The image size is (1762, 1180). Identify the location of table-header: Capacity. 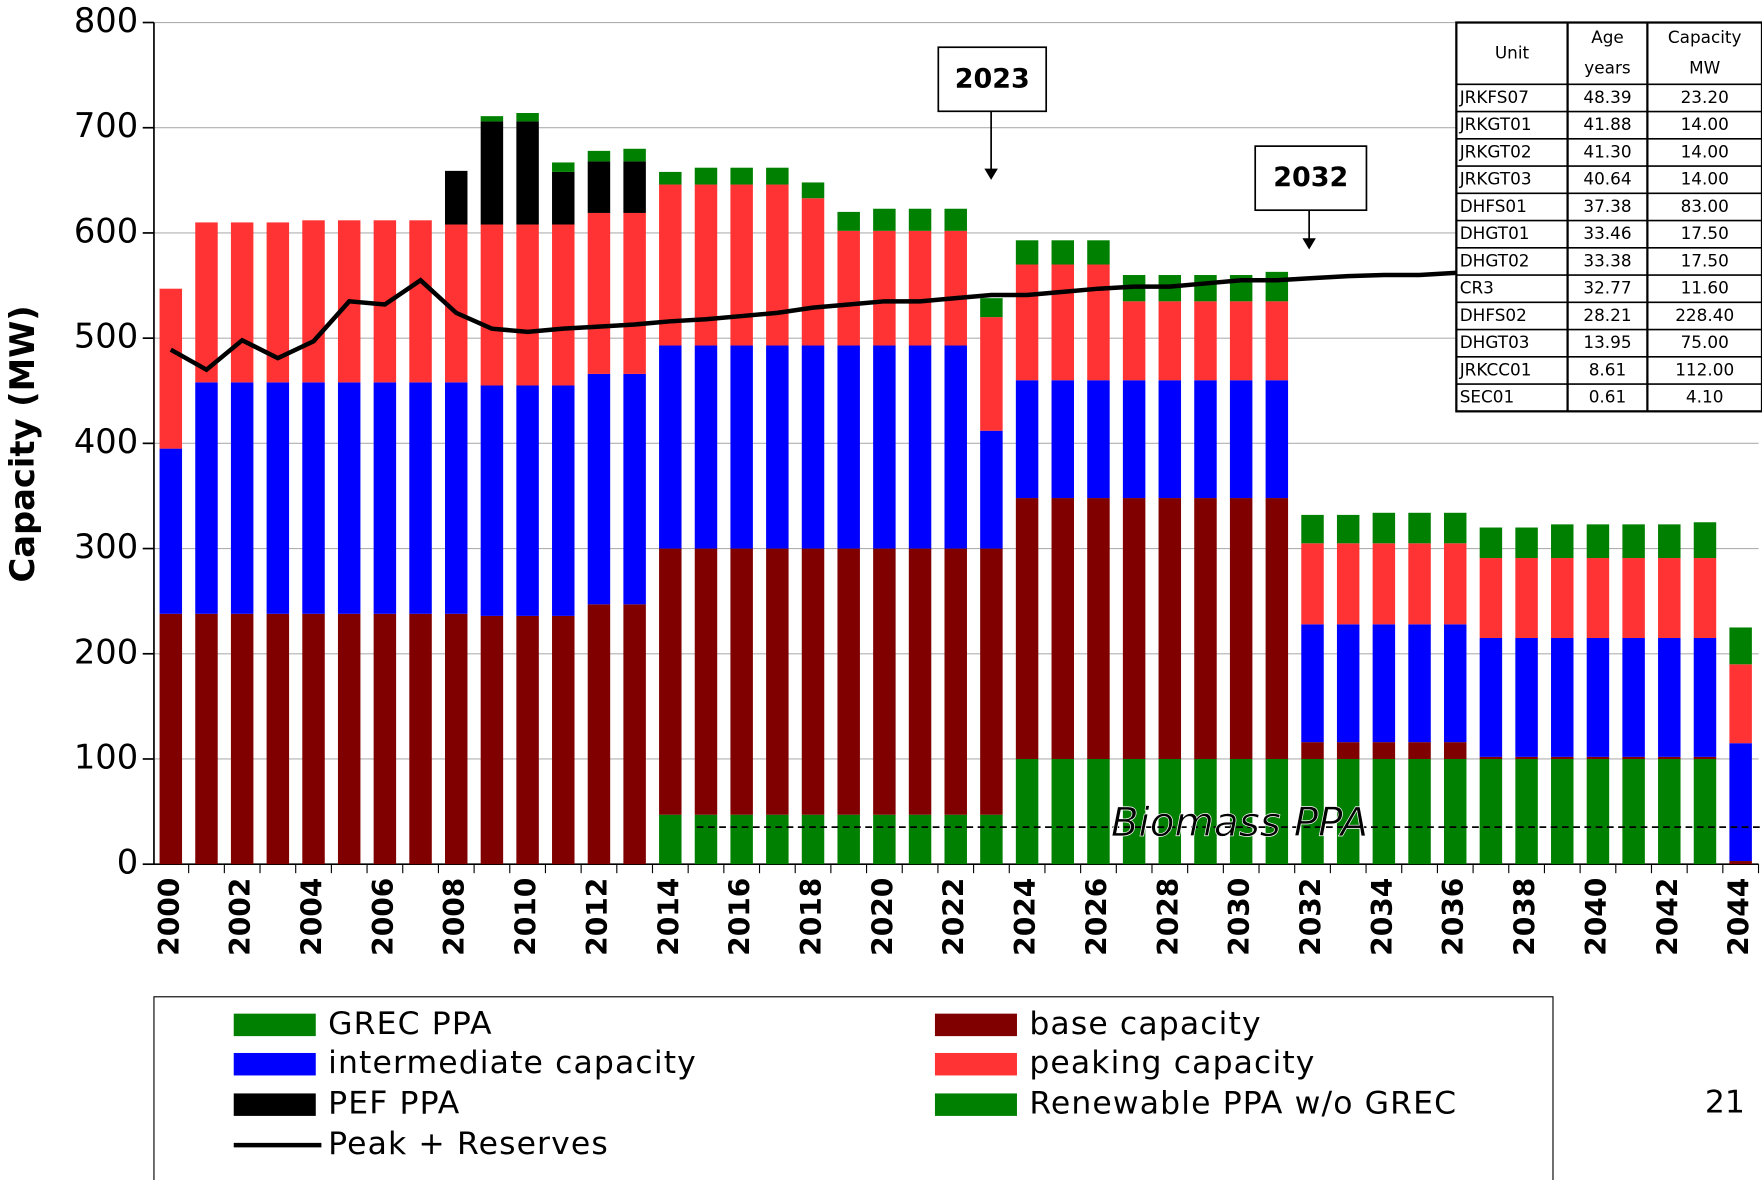
(1705, 37).